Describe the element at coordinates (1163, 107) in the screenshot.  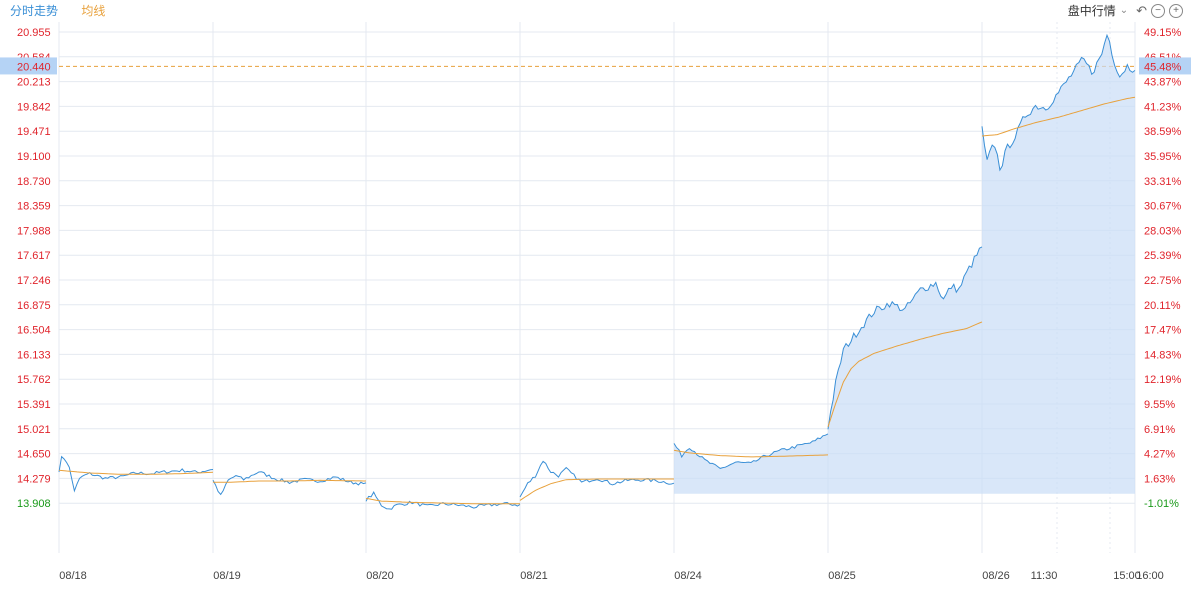
I see `y-tick-percent: 41.23%` at that location.